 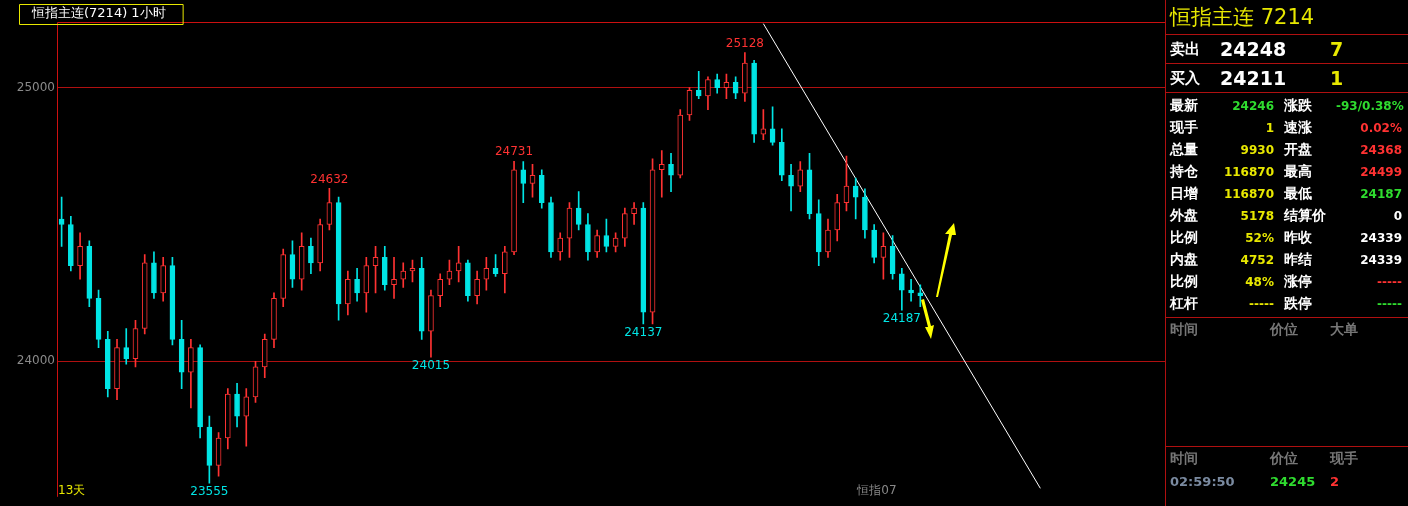 What do you see at coordinates (514, 151) in the screenshot?
I see `annotation: 24731` at bounding box center [514, 151].